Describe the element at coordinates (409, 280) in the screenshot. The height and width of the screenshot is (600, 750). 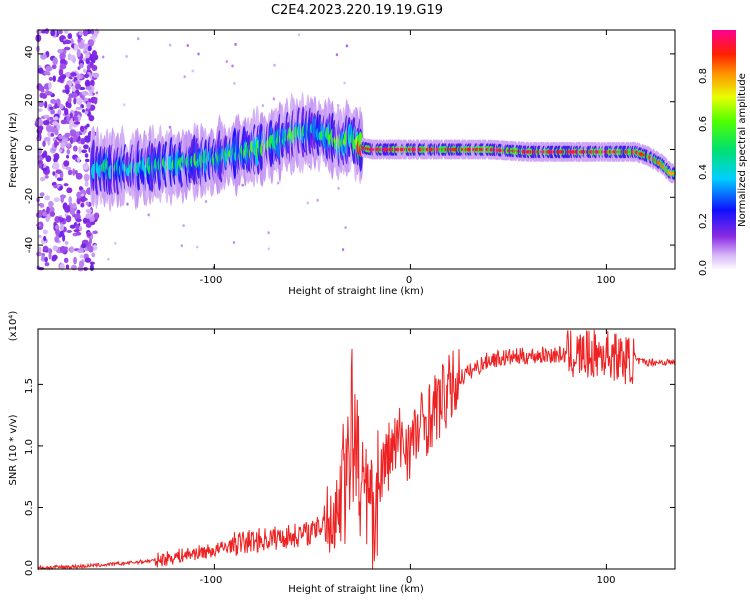
I see `spec-xtick-label: 0` at that location.